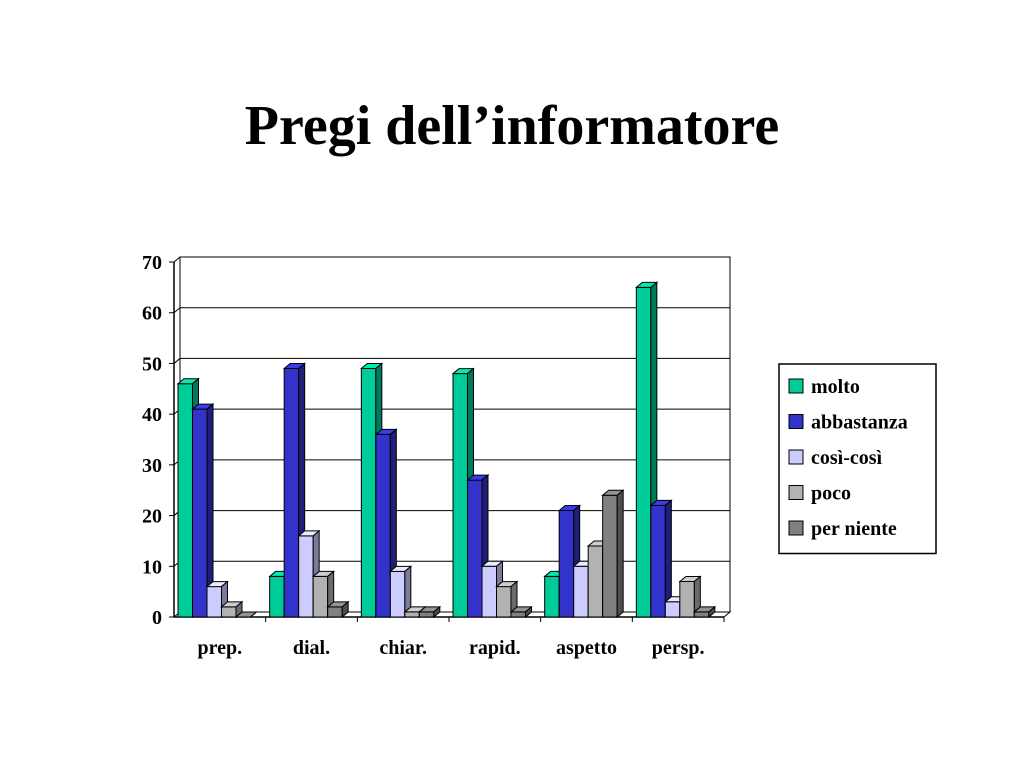 The width and height of the screenshot is (1024, 768). I want to click on x-tick-label: chiar., so click(403, 648).